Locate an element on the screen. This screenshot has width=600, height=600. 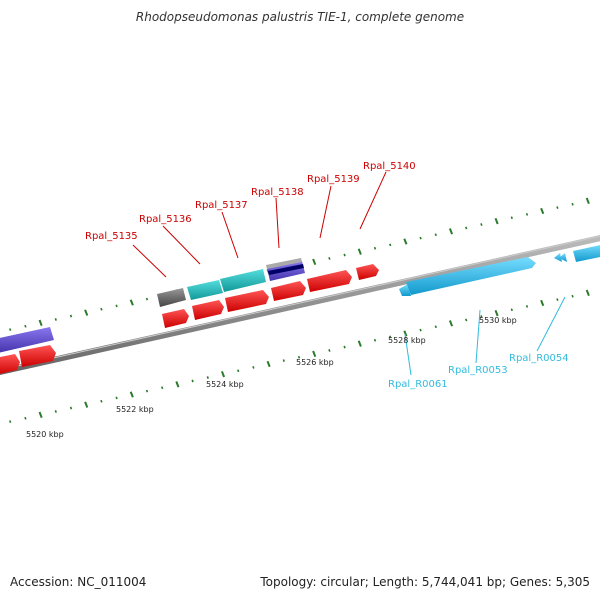
cds-red-c is located at coordinates (175, 318).